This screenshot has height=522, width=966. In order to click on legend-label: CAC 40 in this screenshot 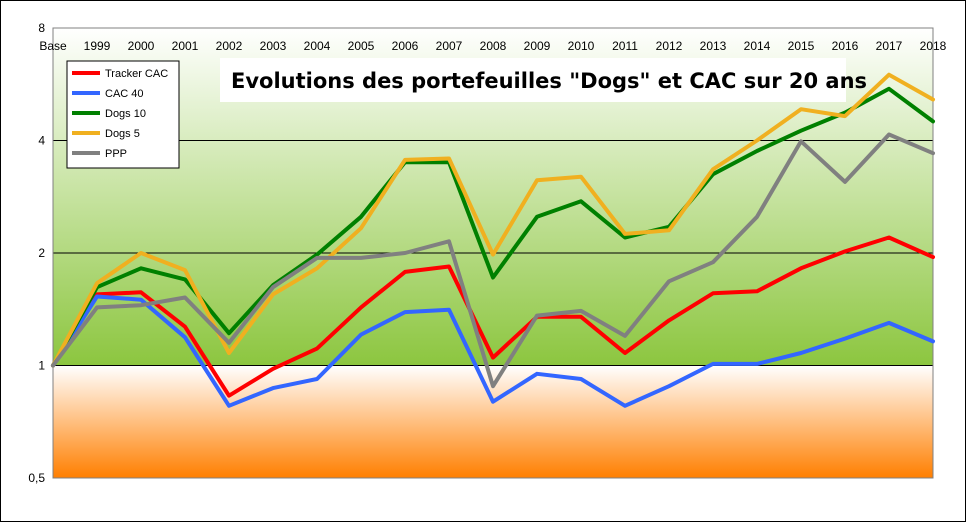, I will do `click(124, 94)`.